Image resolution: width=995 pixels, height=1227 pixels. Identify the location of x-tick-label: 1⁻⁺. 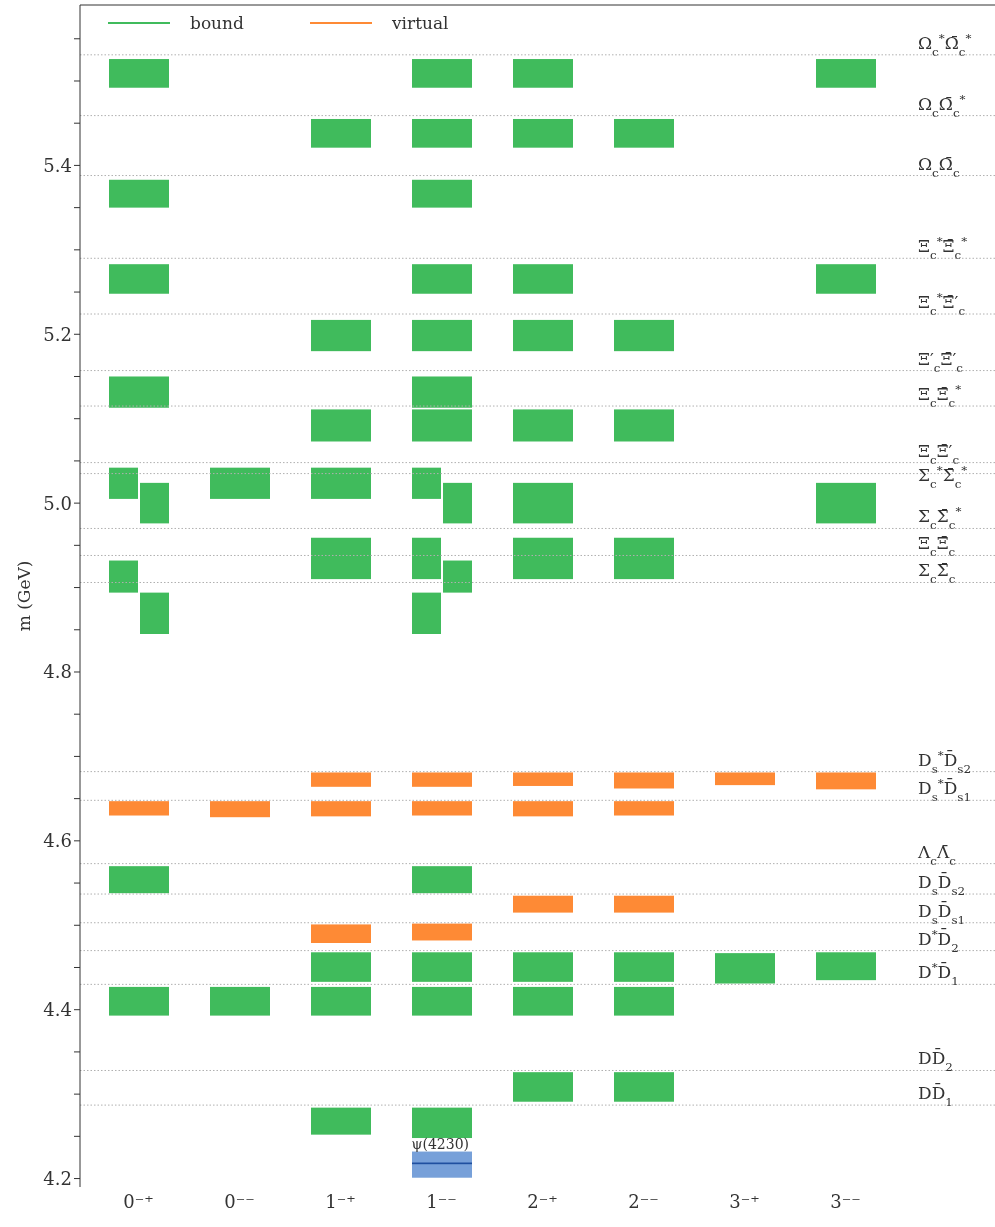
(340, 1201).